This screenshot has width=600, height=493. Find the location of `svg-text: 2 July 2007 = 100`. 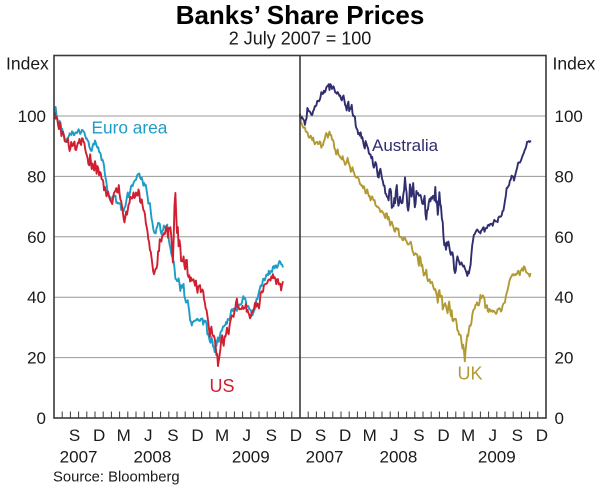

svg-text: 2 July 2007 = 100 is located at coordinates (300, 39).